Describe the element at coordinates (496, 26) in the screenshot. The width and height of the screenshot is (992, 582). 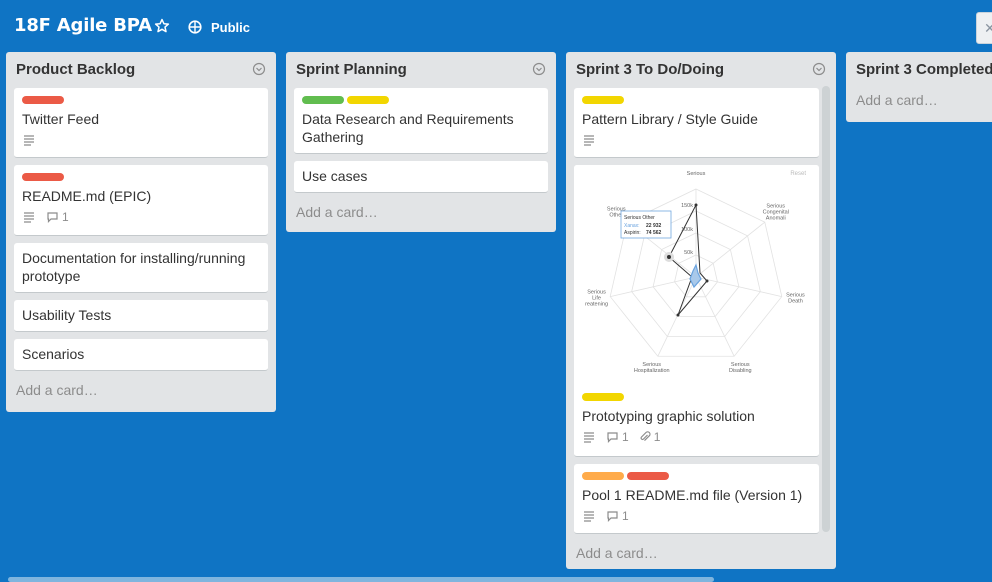
I see `board-header: 18F Agile BPA Public ✕` at that location.